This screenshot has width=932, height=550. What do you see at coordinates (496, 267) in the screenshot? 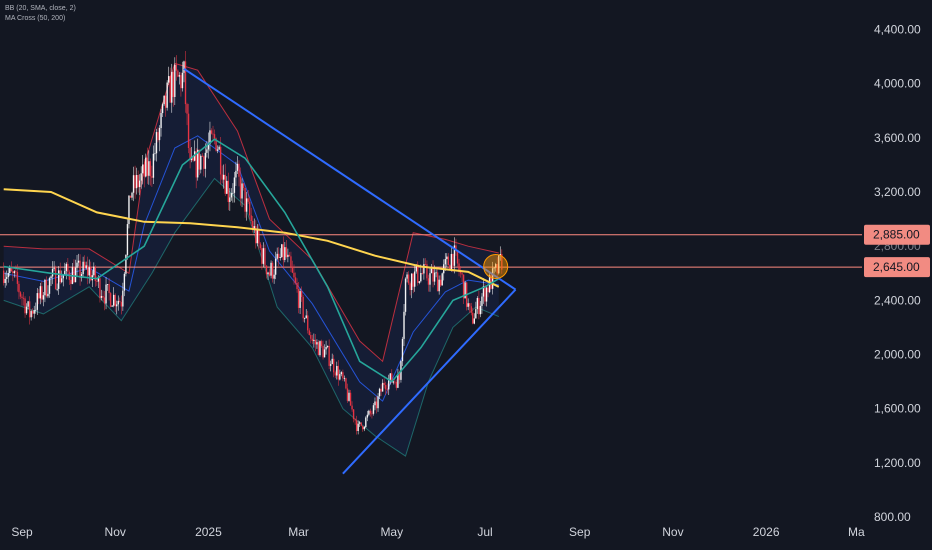
I see `highlight-circle` at bounding box center [496, 267].